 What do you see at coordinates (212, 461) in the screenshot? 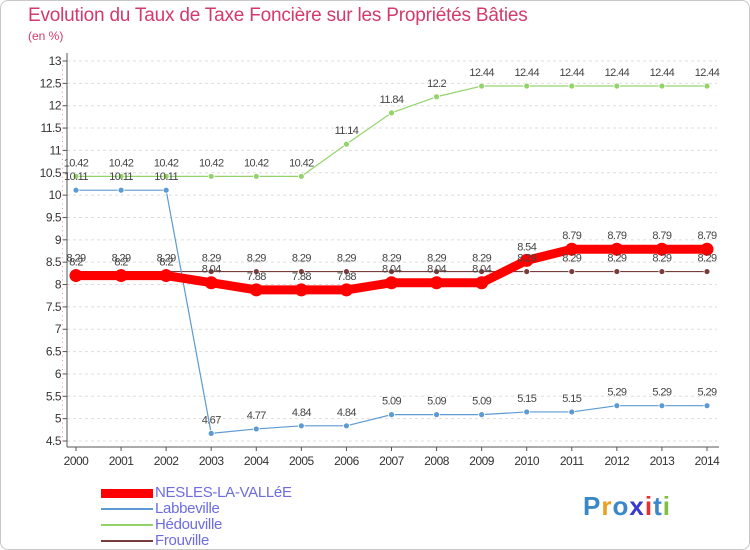
I see `x-tick-label: 2003` at bounding box center [212, 461].